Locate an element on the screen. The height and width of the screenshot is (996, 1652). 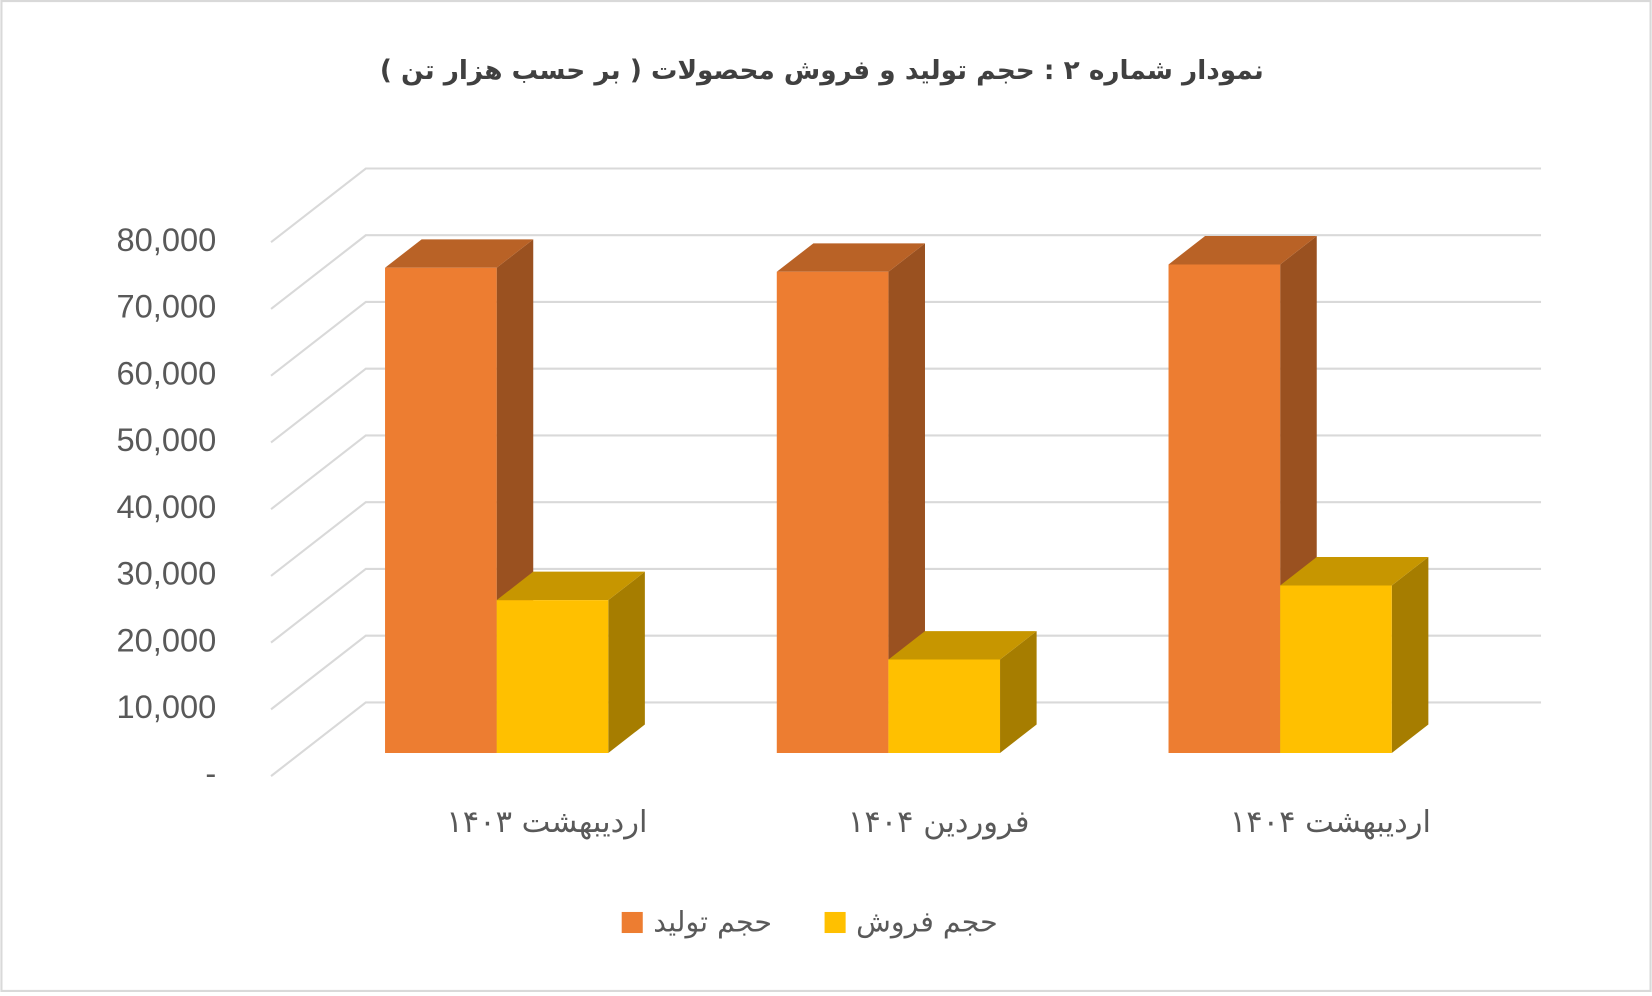
x-tick-label: فروردین ۱۴۰۴ is located at coordinates (938, 822).